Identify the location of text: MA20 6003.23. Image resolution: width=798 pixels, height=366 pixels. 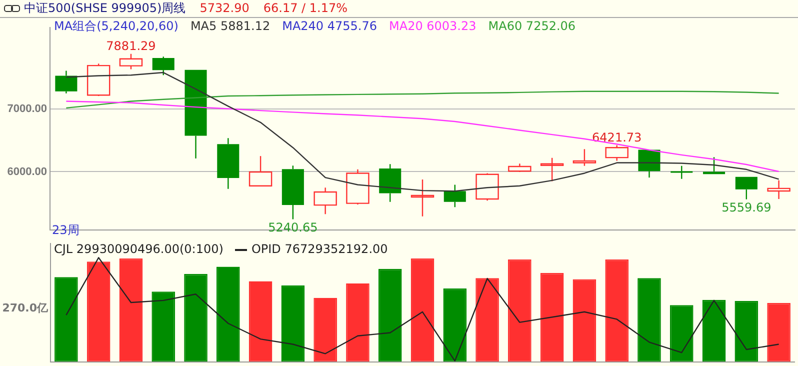
(432, 26).